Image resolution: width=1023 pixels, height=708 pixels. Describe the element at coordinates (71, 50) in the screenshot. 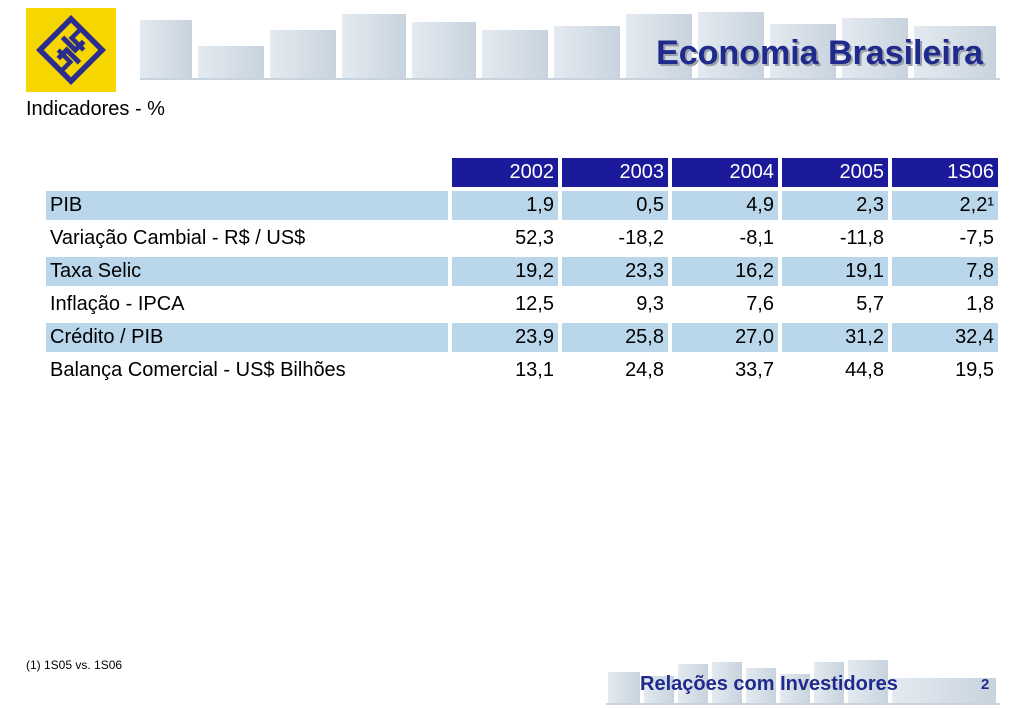

I see `bank-logo` at that location.